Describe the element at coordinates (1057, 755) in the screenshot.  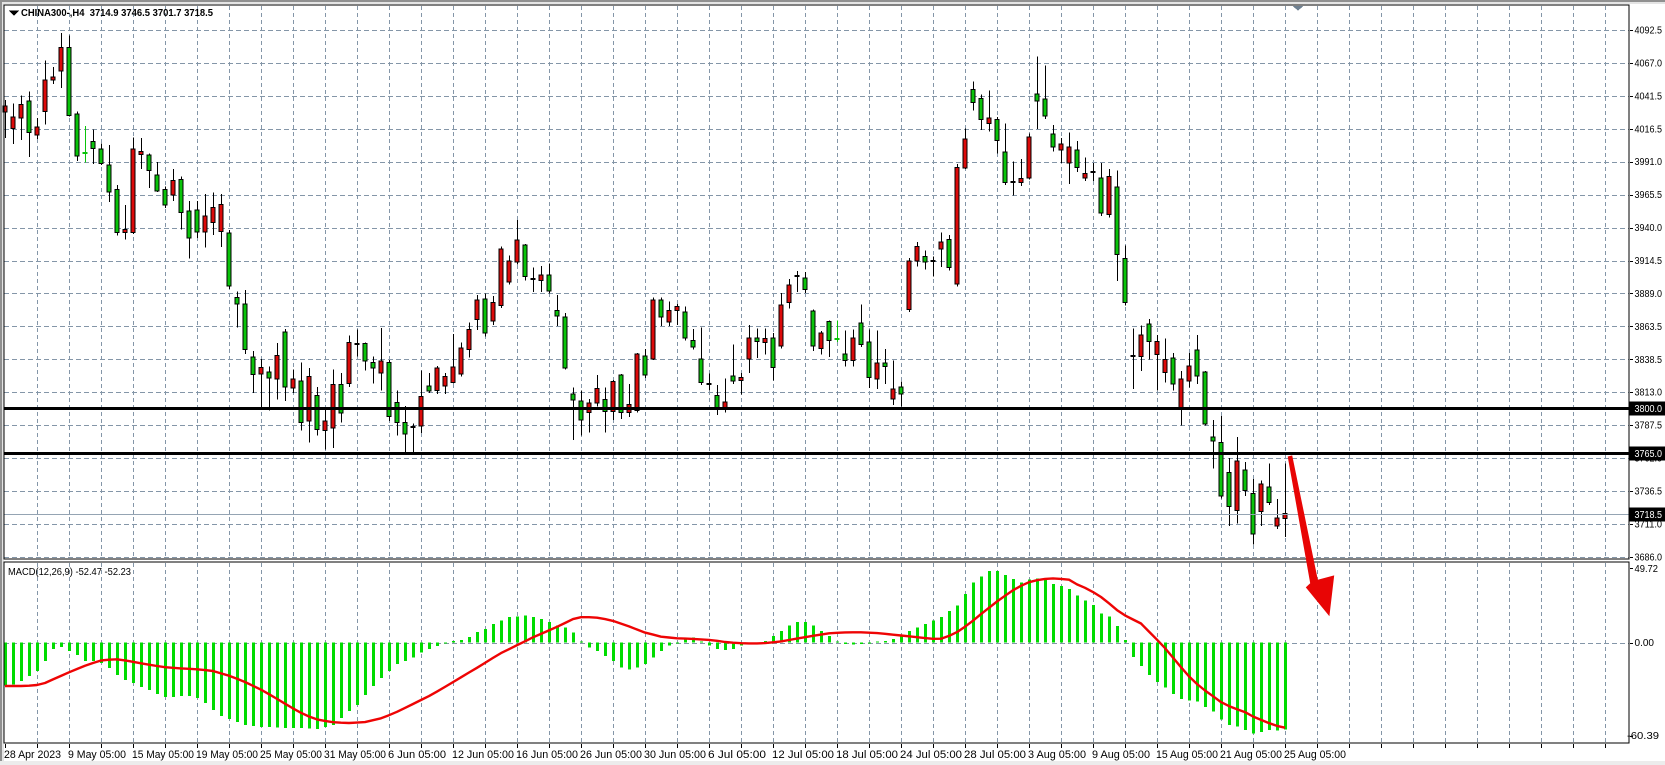
I see `svg-text: 3 Aug 05:00` at that location.